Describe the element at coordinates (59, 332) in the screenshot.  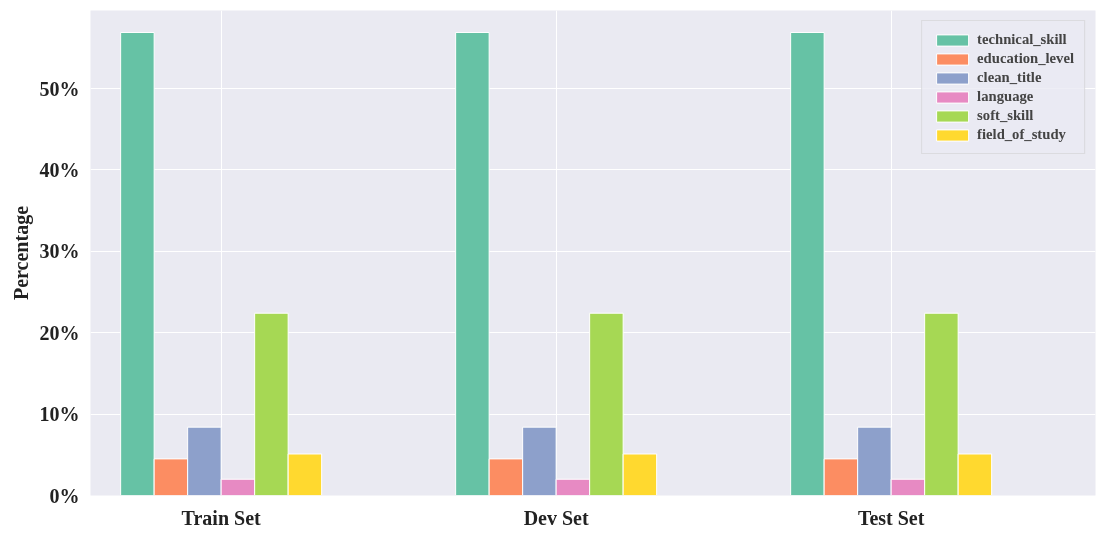
I see `y-tick-label: 20%` at that location.